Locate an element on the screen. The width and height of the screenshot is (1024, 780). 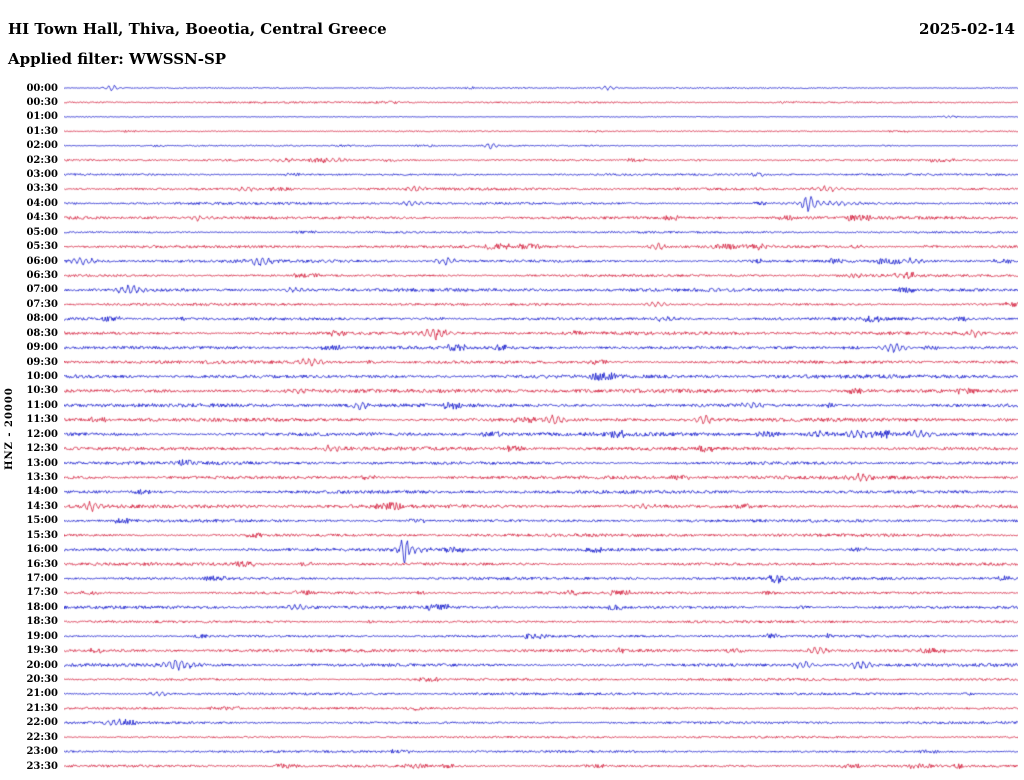
time-label: 22:00 is located at coordinates (42, 723).